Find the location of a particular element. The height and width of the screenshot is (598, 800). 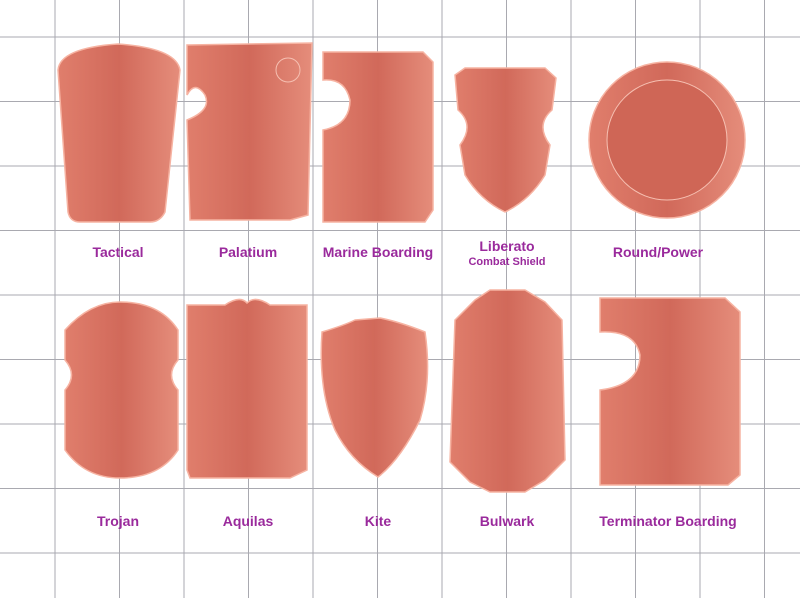

tactical-shield is located at coordinates (119, 133).